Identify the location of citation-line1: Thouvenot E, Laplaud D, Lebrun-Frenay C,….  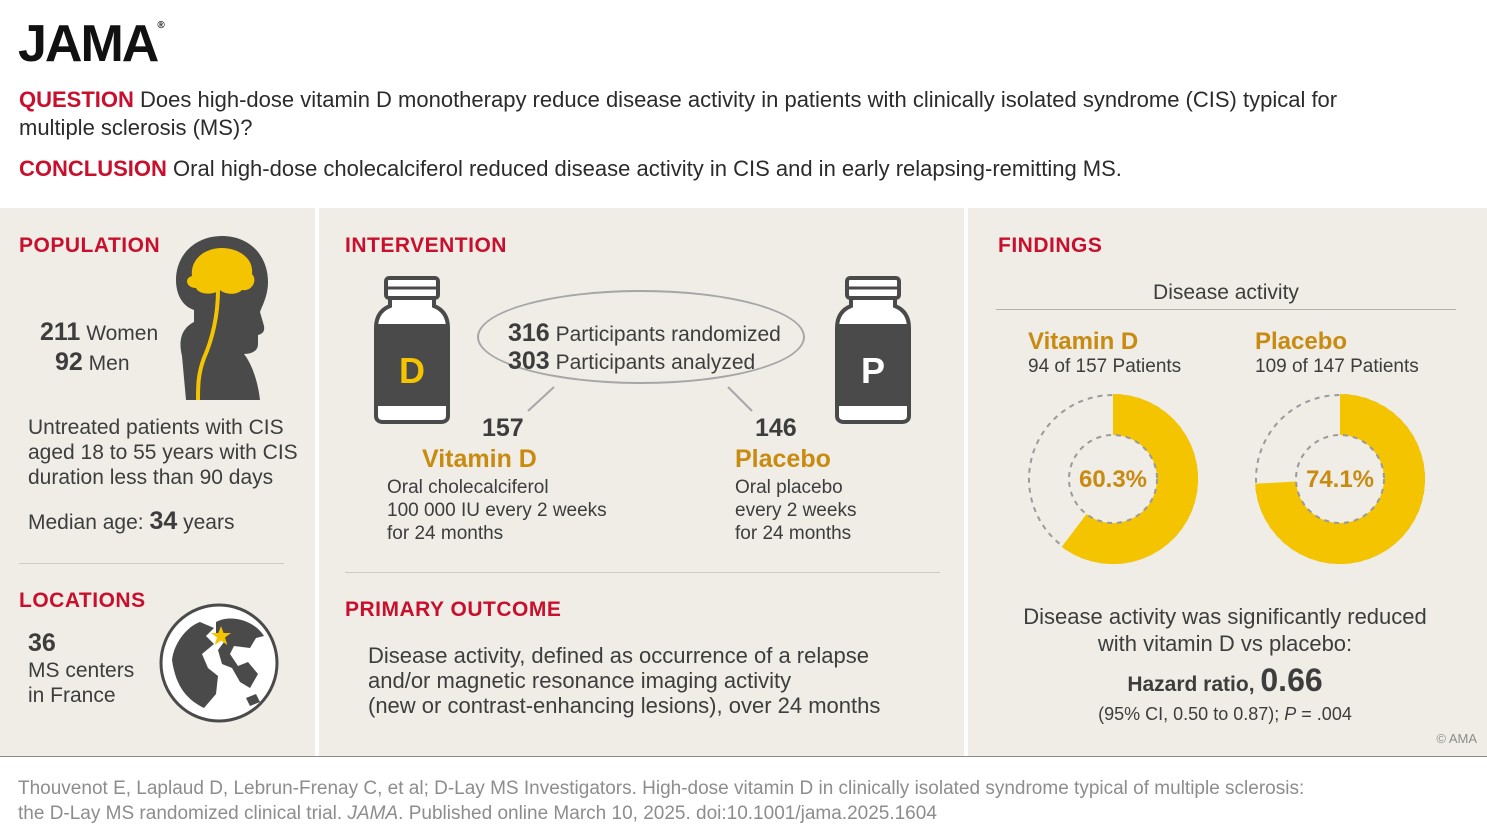
(661, 788).